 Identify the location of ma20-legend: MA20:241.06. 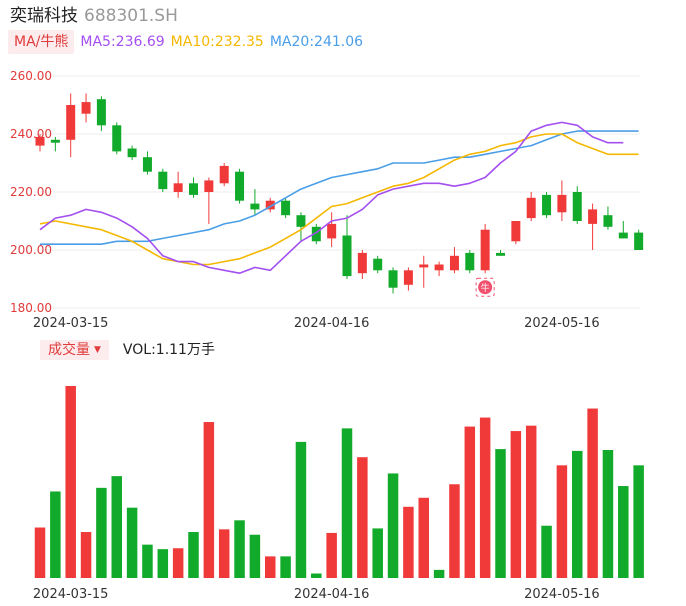
(316, 42).